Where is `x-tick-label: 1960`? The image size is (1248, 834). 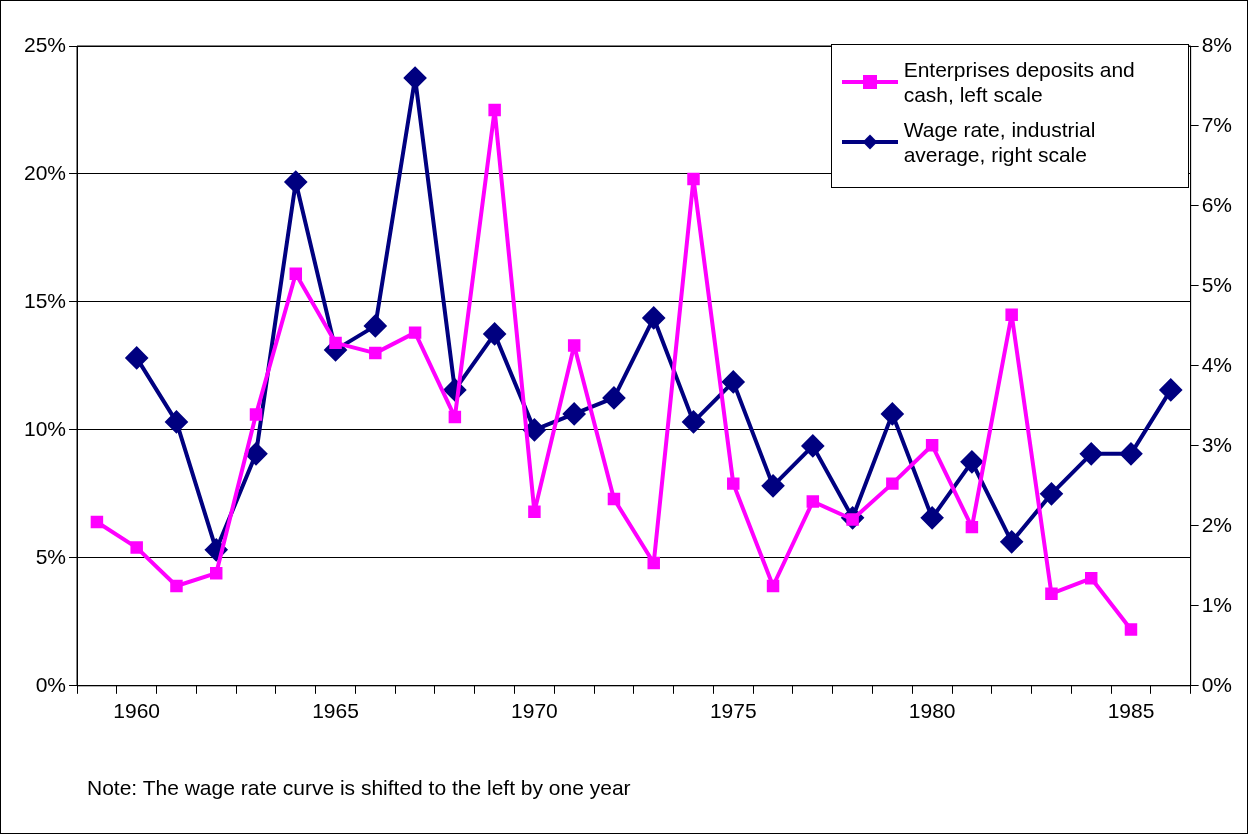 x-tick-label: 1960 is located at coordinates (137, 711).